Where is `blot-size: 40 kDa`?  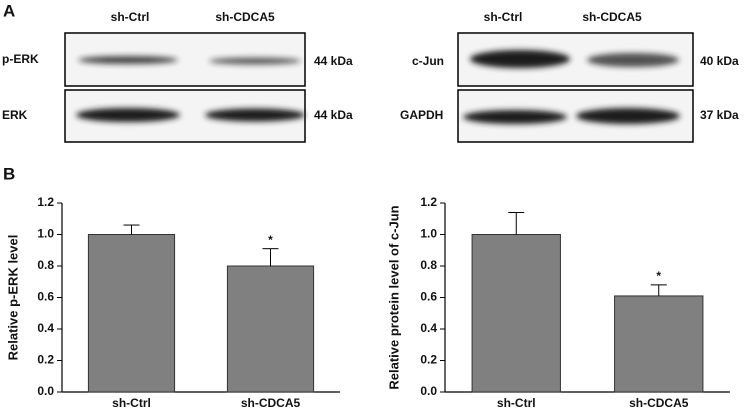
blot-size: 40 kDa is located at coordinates (719, 61).